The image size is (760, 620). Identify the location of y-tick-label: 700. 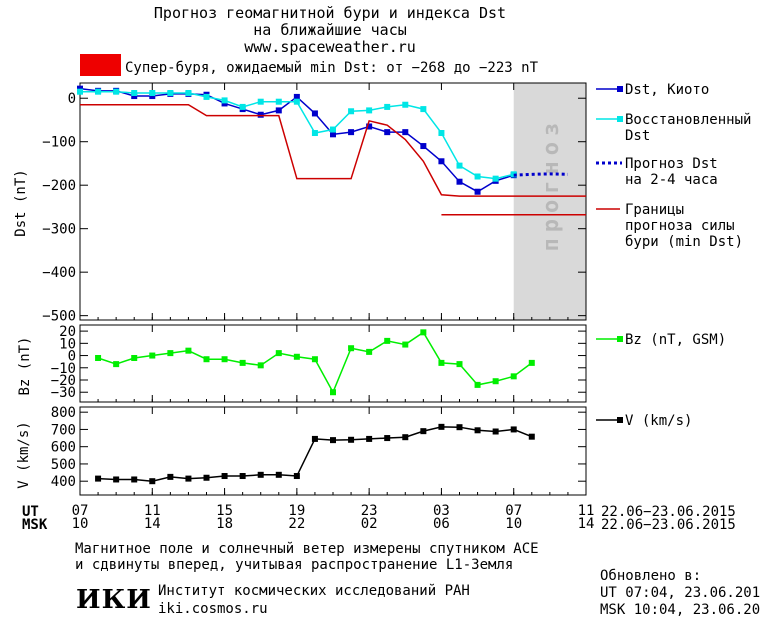
(63, 430).